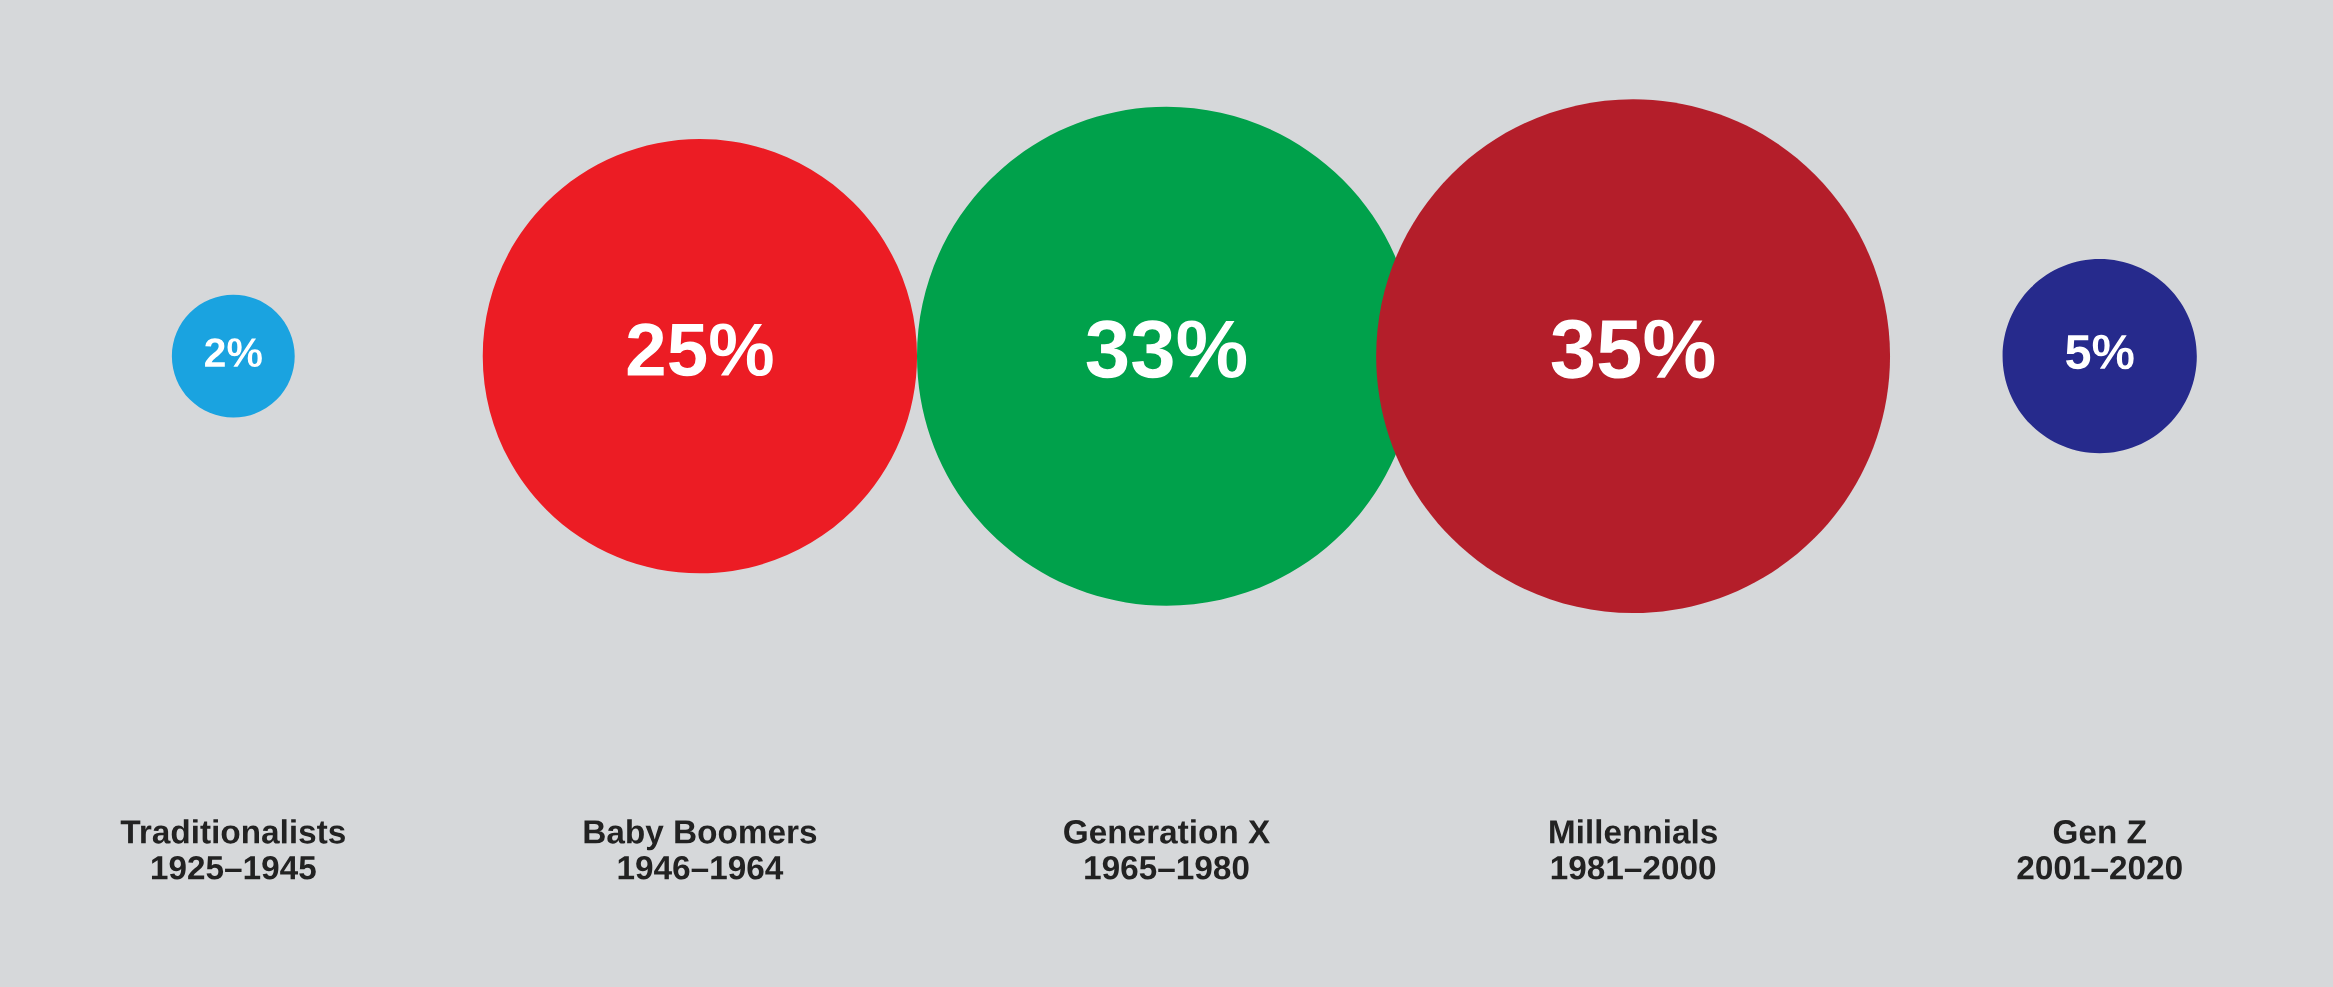 This screenshot has width=2333, height=987. What do you see at coordinates (1633, 849) in the screenshot?
I see `category-label: Millennials 1981–2000` at bounding box center [1633, 849].